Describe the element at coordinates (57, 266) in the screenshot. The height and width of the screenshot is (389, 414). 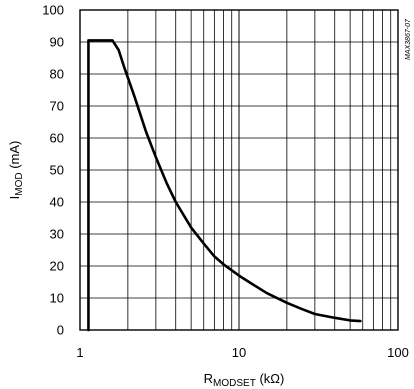
I see `y-tick-label: 20` at that location.